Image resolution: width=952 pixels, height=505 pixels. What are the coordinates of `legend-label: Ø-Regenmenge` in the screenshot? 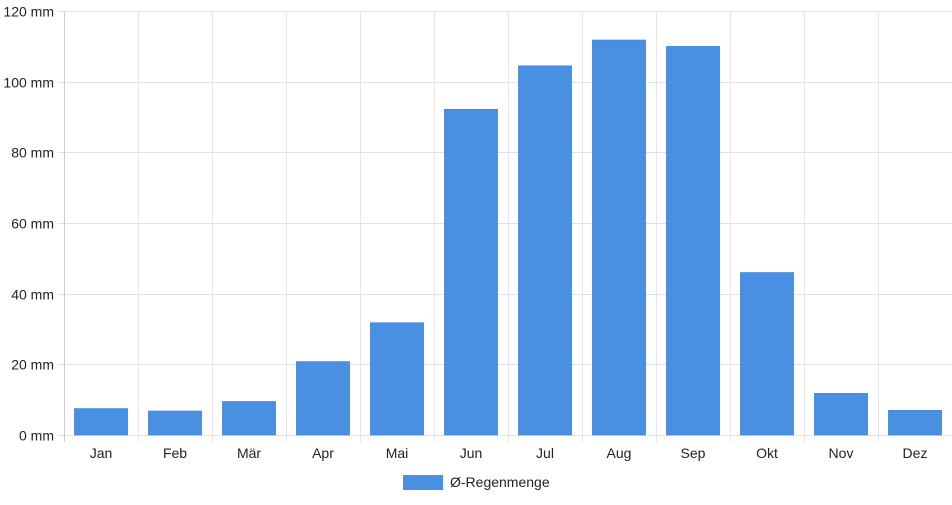 It's located at (500, 482).